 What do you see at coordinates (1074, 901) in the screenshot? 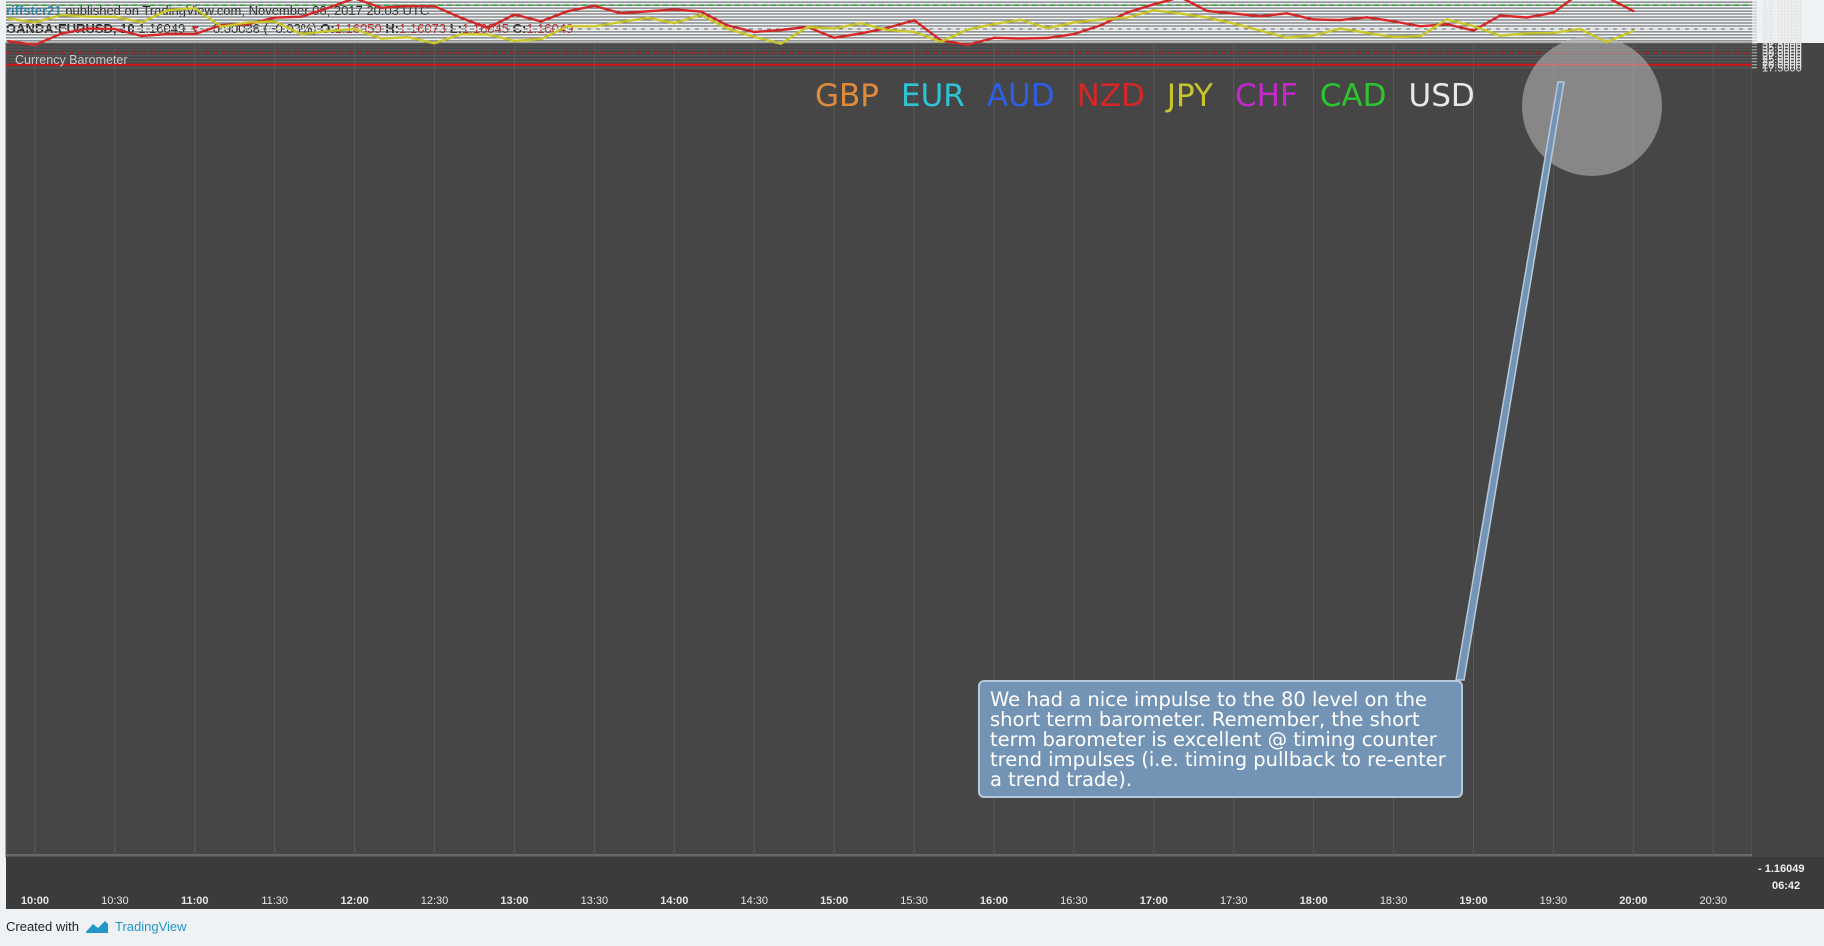
I see `x-tick-label: 16:30` at bounding box center [1074, 901].